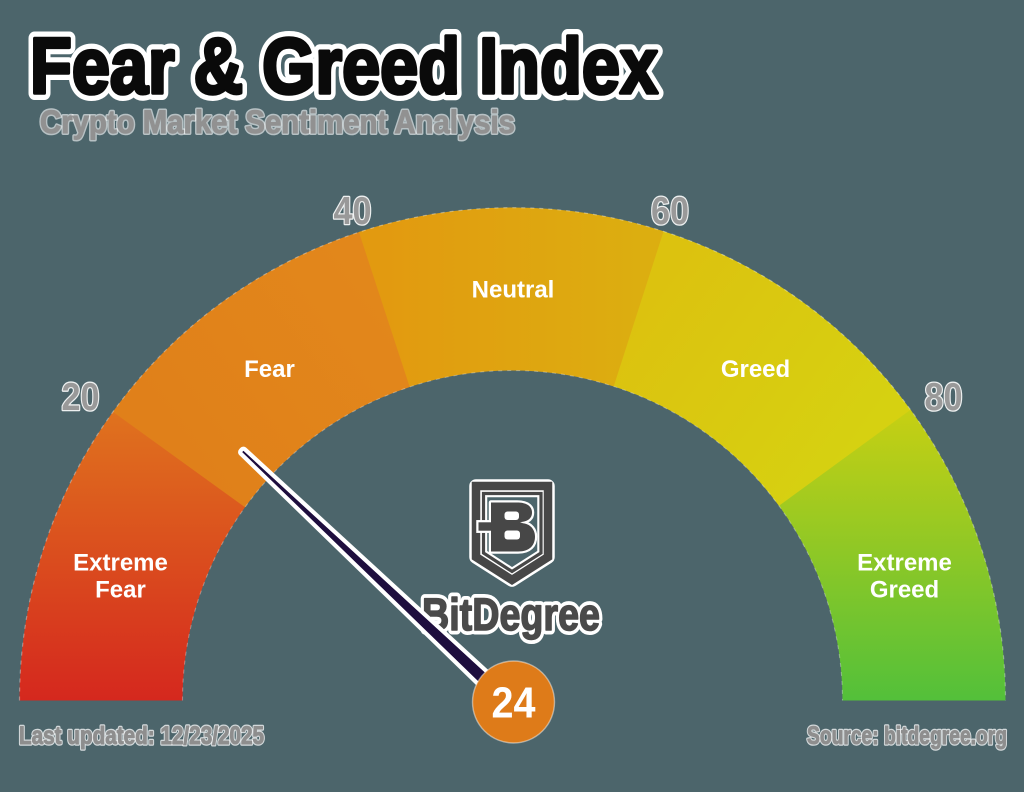 This screenshot has width=1024, height=792. I want to click on svg-text: 24, so click(514, 704).